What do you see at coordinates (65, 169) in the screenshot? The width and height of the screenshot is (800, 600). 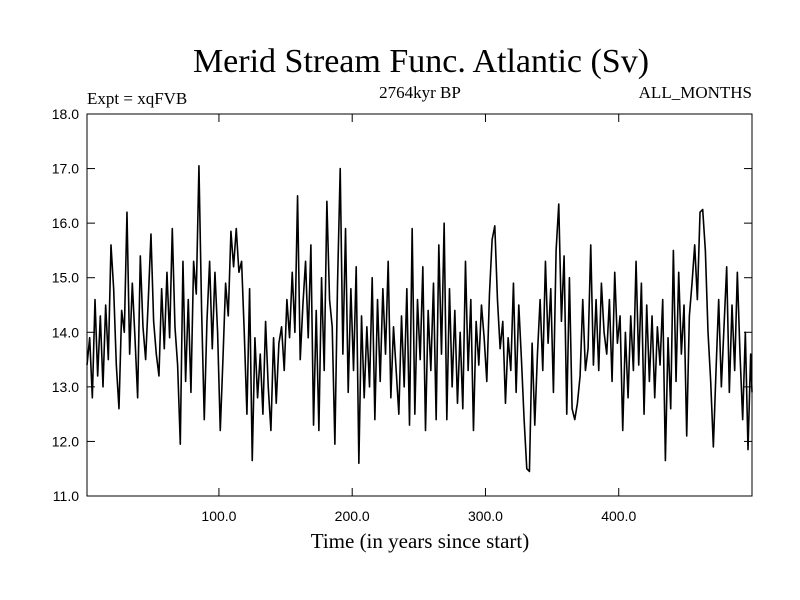 I see `y-tick-label: 17.0` at bounding box center [65, 169].